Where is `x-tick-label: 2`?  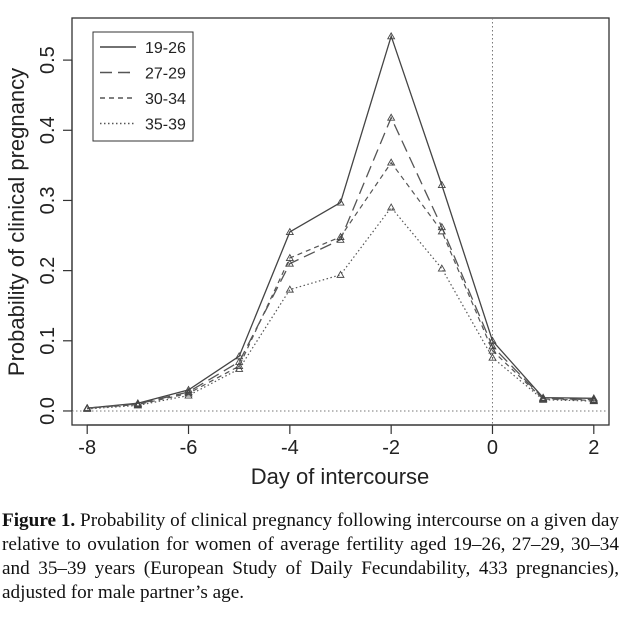 x-tick-label: 2 is located at coordinates (593, 448).